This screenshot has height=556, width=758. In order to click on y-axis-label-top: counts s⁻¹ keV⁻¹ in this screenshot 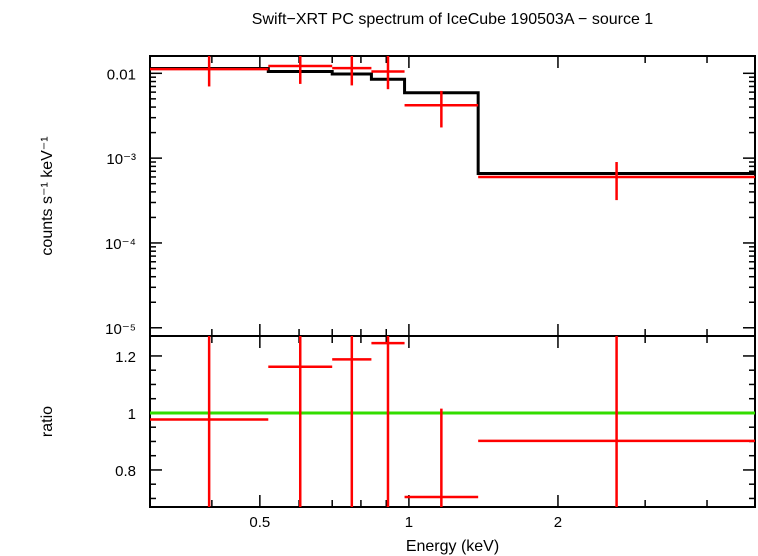, I will do `click(47, 195)`.